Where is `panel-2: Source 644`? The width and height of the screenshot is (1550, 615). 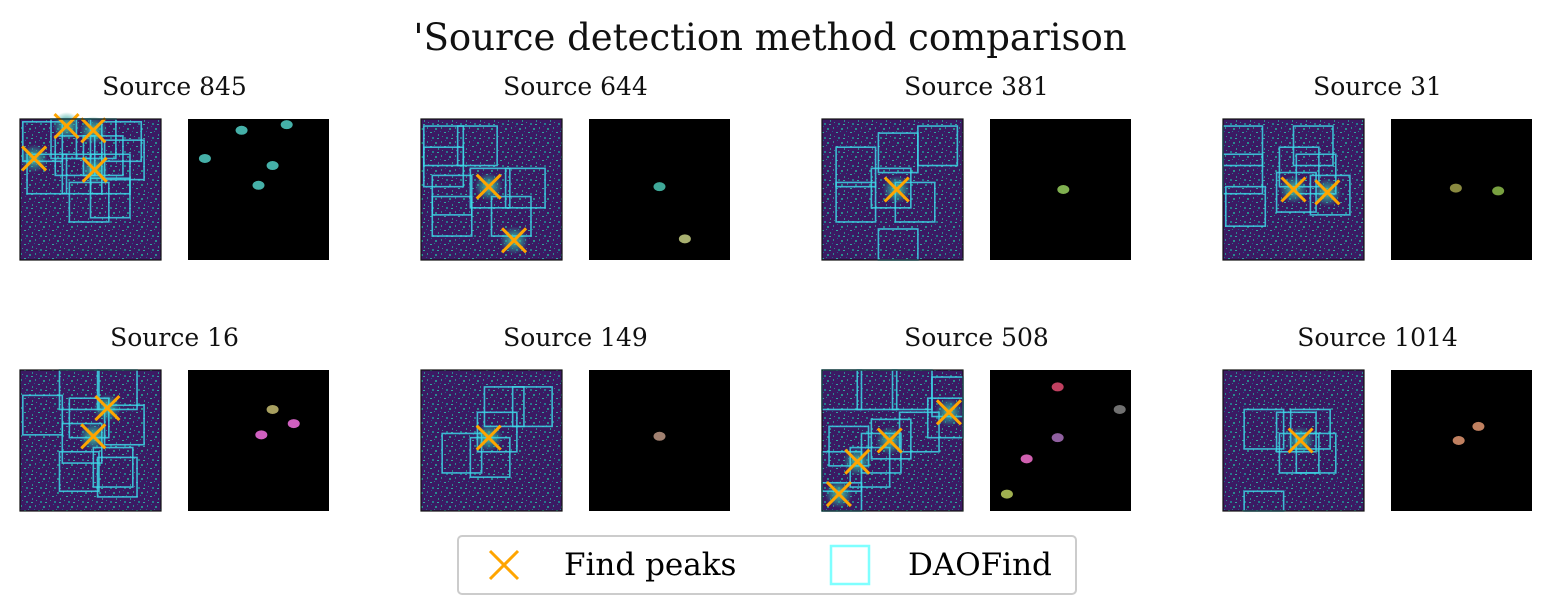
panel-2: Source 644 is located at coordinates (575, 166).